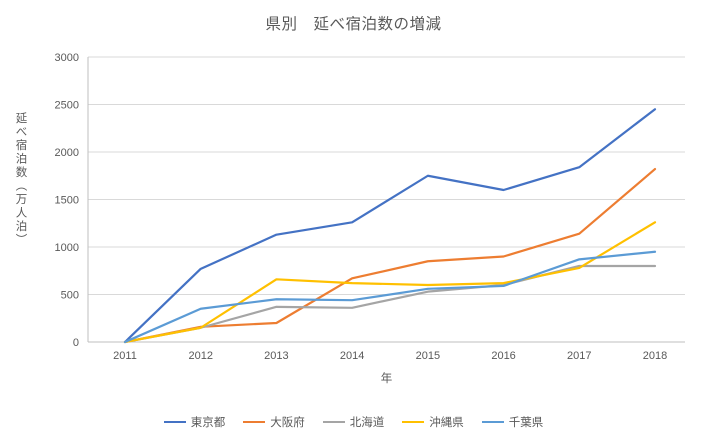  What do you see at coordinates (67, 106) in the screenshot?
I see `y-tick-label: 2500` at bounding box center [67, 106].